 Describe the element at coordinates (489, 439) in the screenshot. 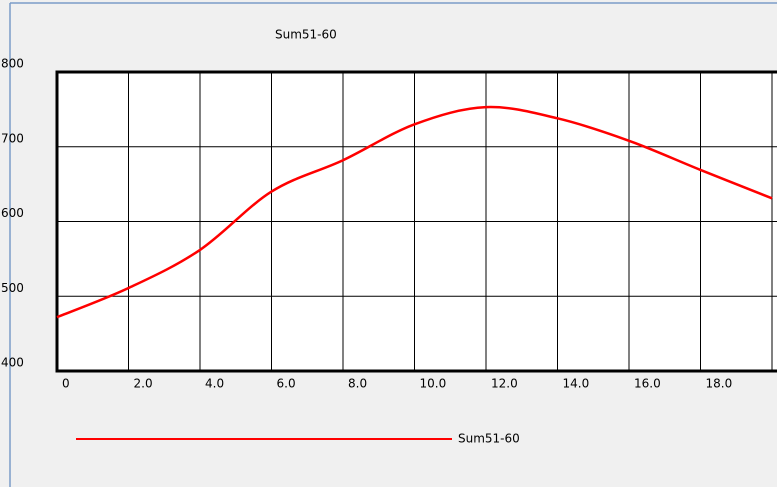

I see `legend-label: Sum51-60` at that location.